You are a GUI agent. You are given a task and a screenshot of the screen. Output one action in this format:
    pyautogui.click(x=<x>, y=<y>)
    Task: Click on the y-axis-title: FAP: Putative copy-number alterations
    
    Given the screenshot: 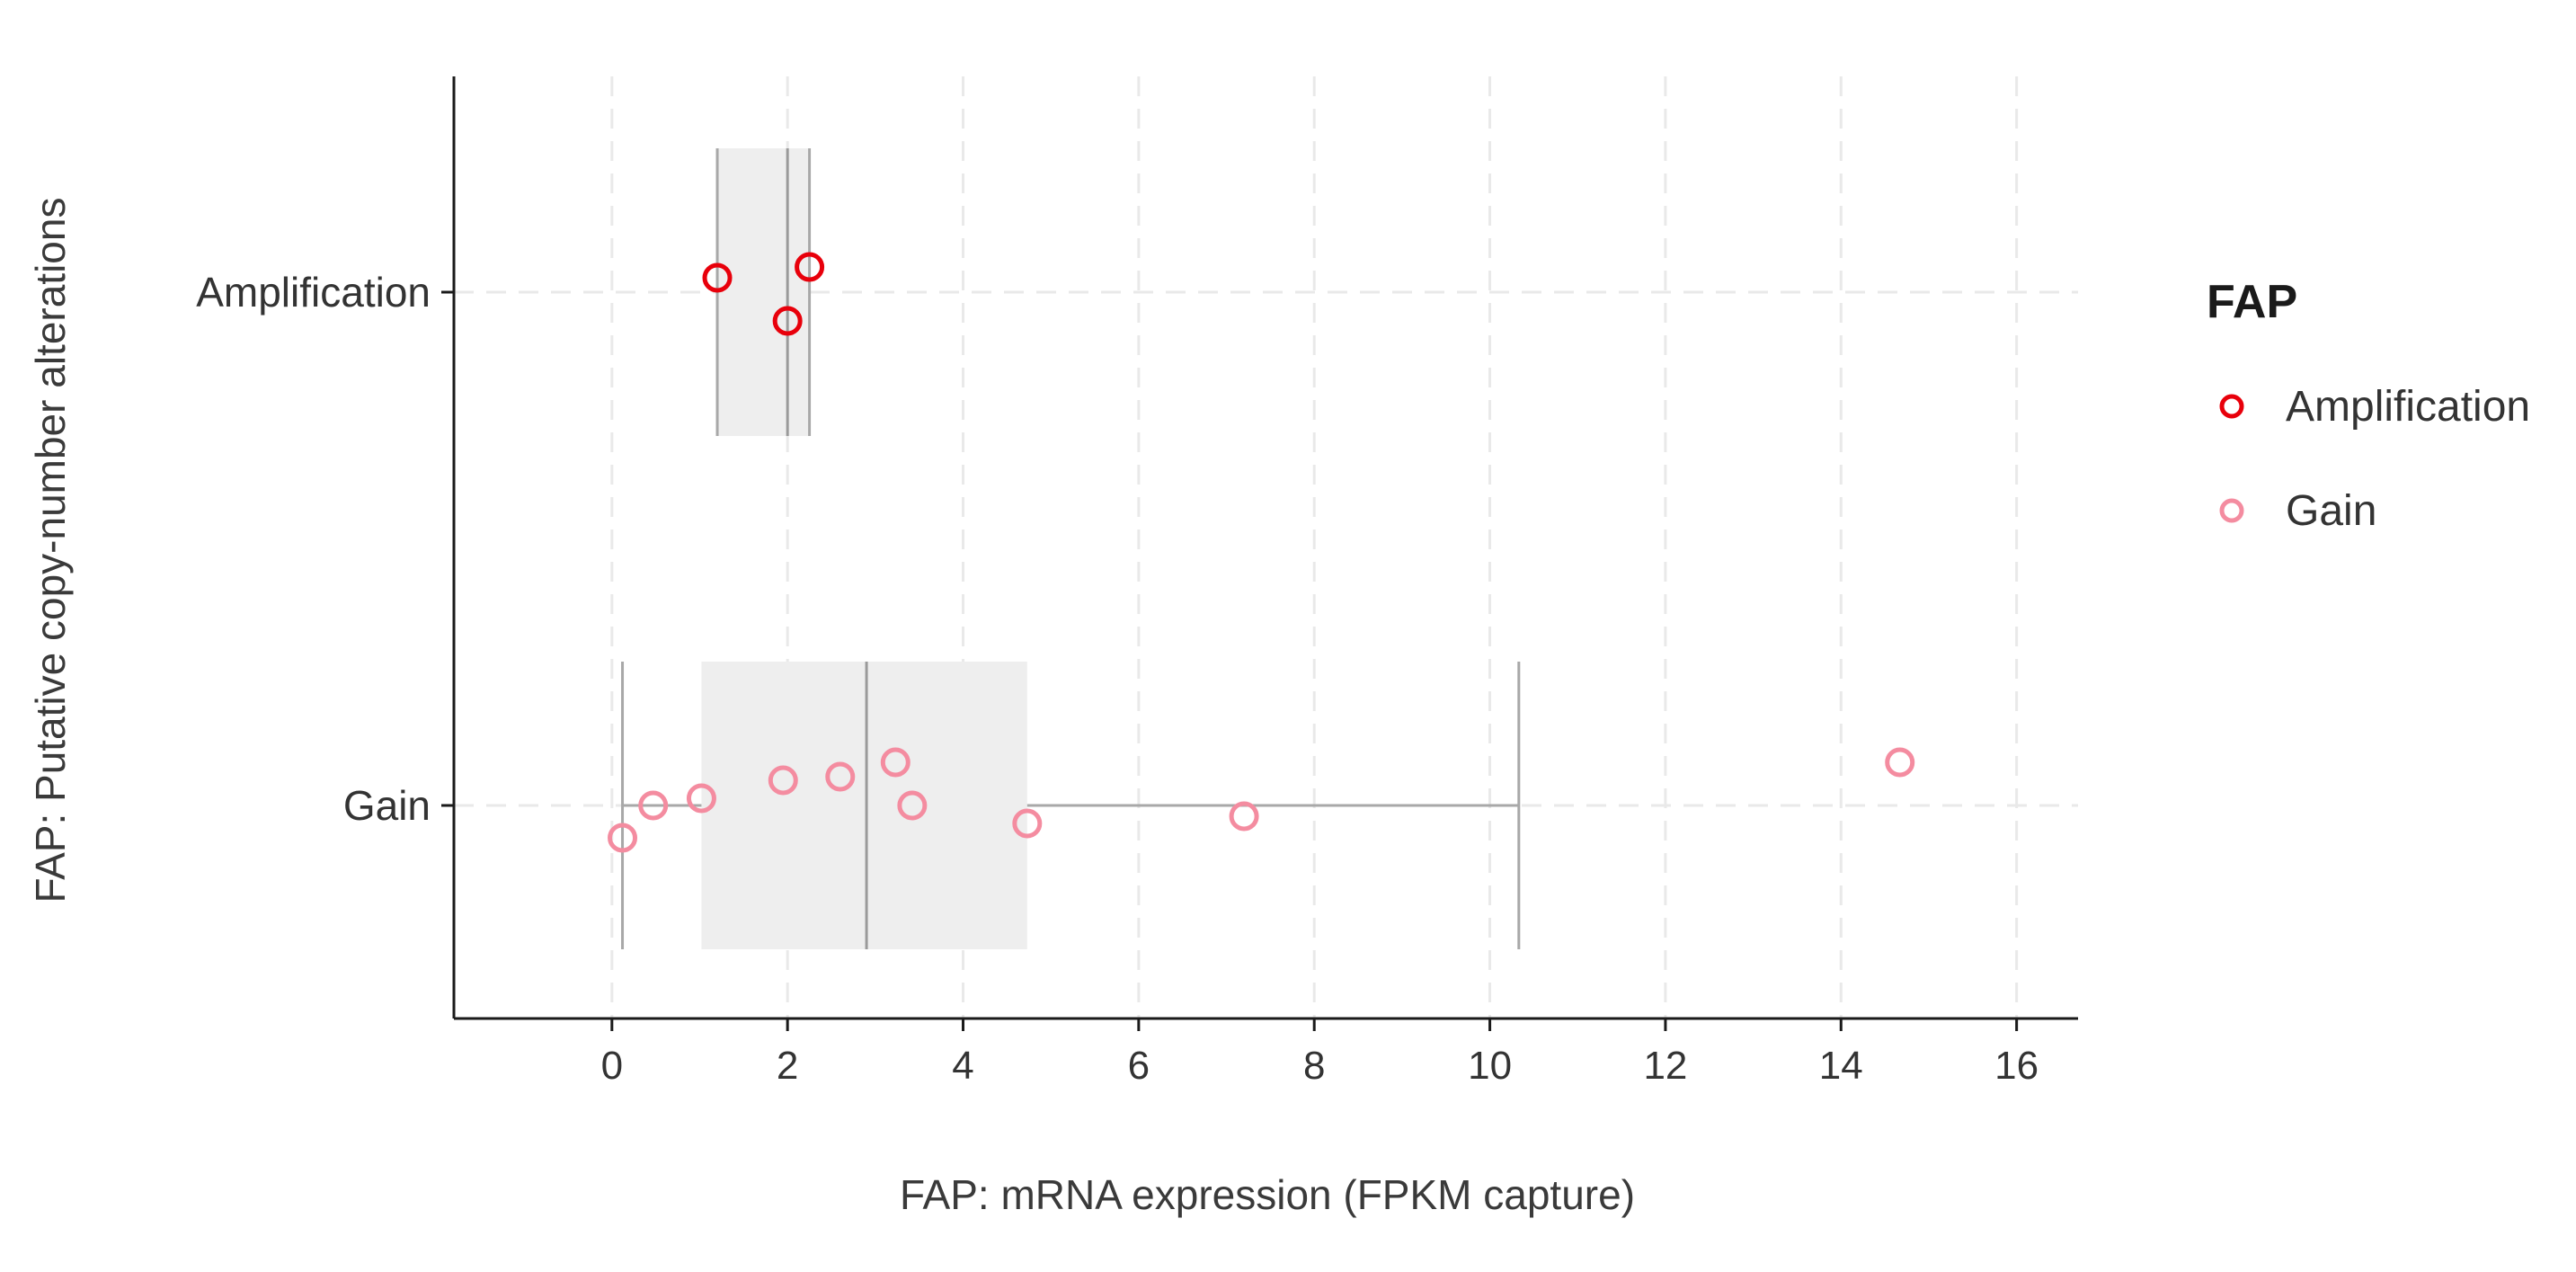 What is the action you would take?
    pyautogui.click(x=50, y=550)
    